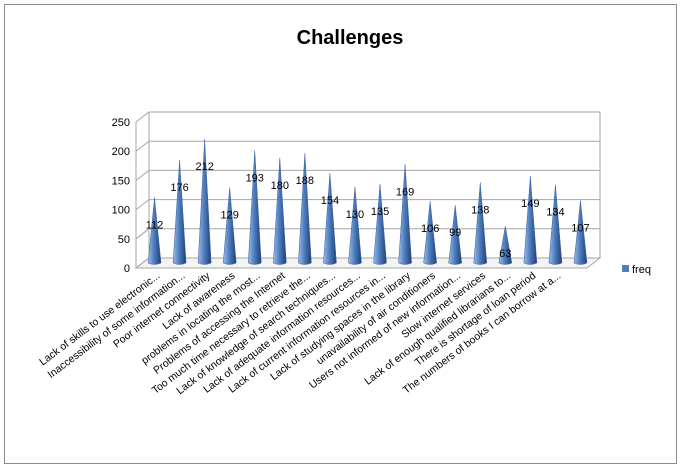 This screenshot has width=683, height=470. I want to click on data-label: 180, so click(280, 186).